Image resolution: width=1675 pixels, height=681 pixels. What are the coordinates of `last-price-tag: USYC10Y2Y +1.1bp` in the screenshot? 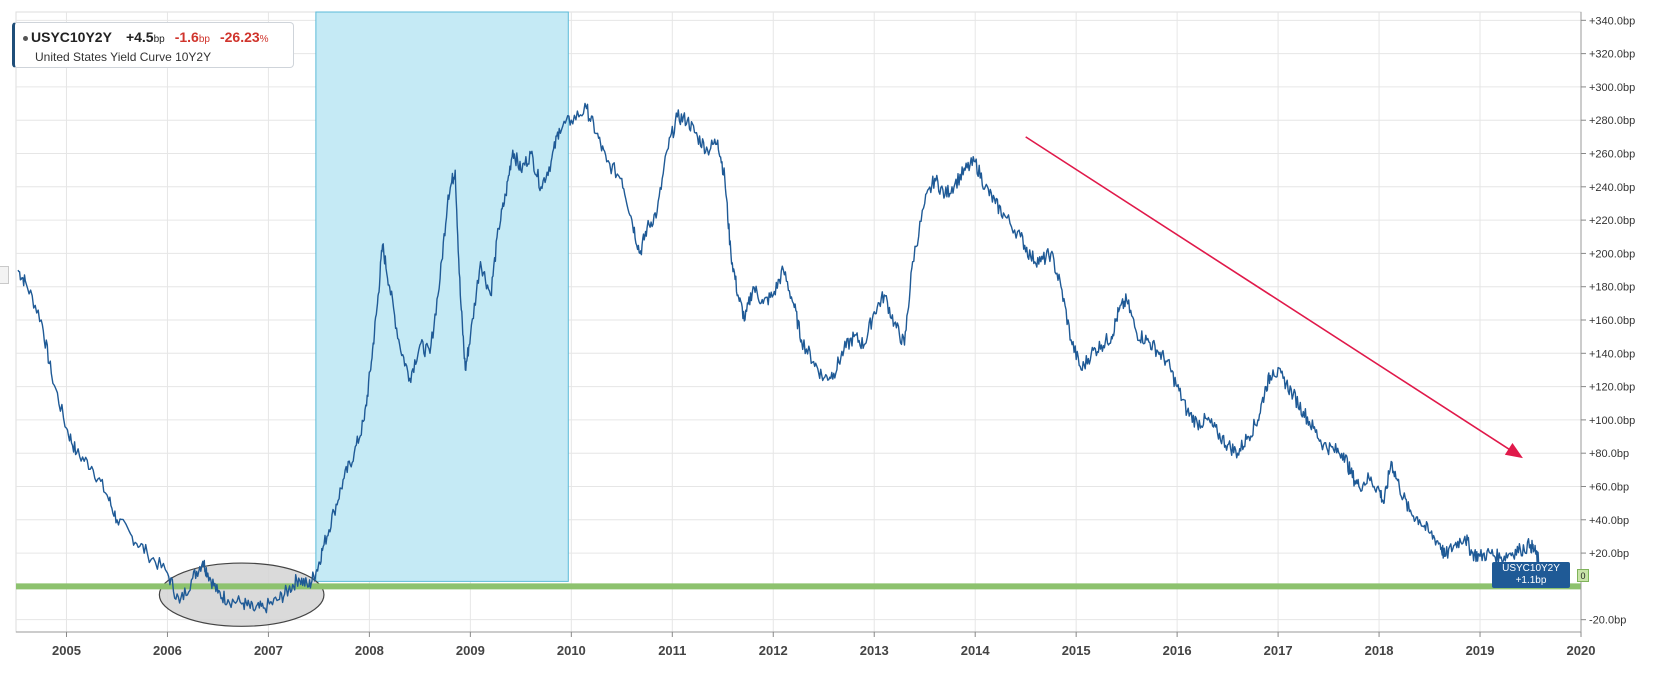 It's located at (1531, 575).